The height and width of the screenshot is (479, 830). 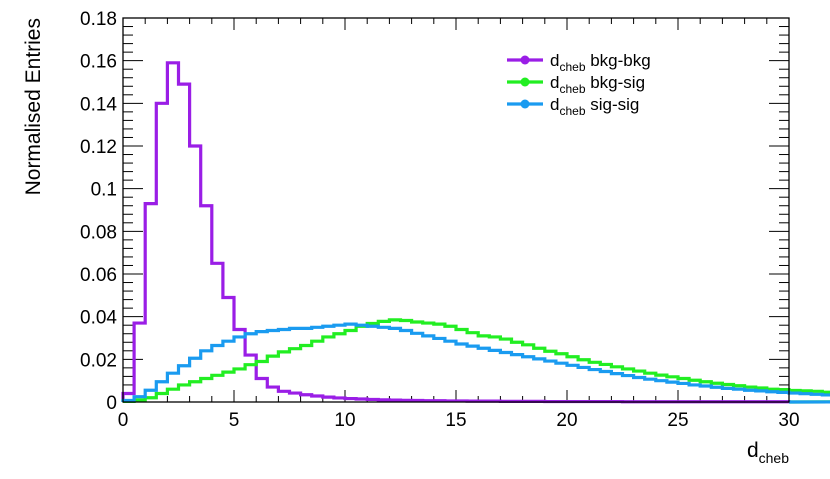 What do you see at coordinates (774, 458) in the screenshot?
I see `x-axis-title-subscript: cheb` at bounding box center [774, 458].